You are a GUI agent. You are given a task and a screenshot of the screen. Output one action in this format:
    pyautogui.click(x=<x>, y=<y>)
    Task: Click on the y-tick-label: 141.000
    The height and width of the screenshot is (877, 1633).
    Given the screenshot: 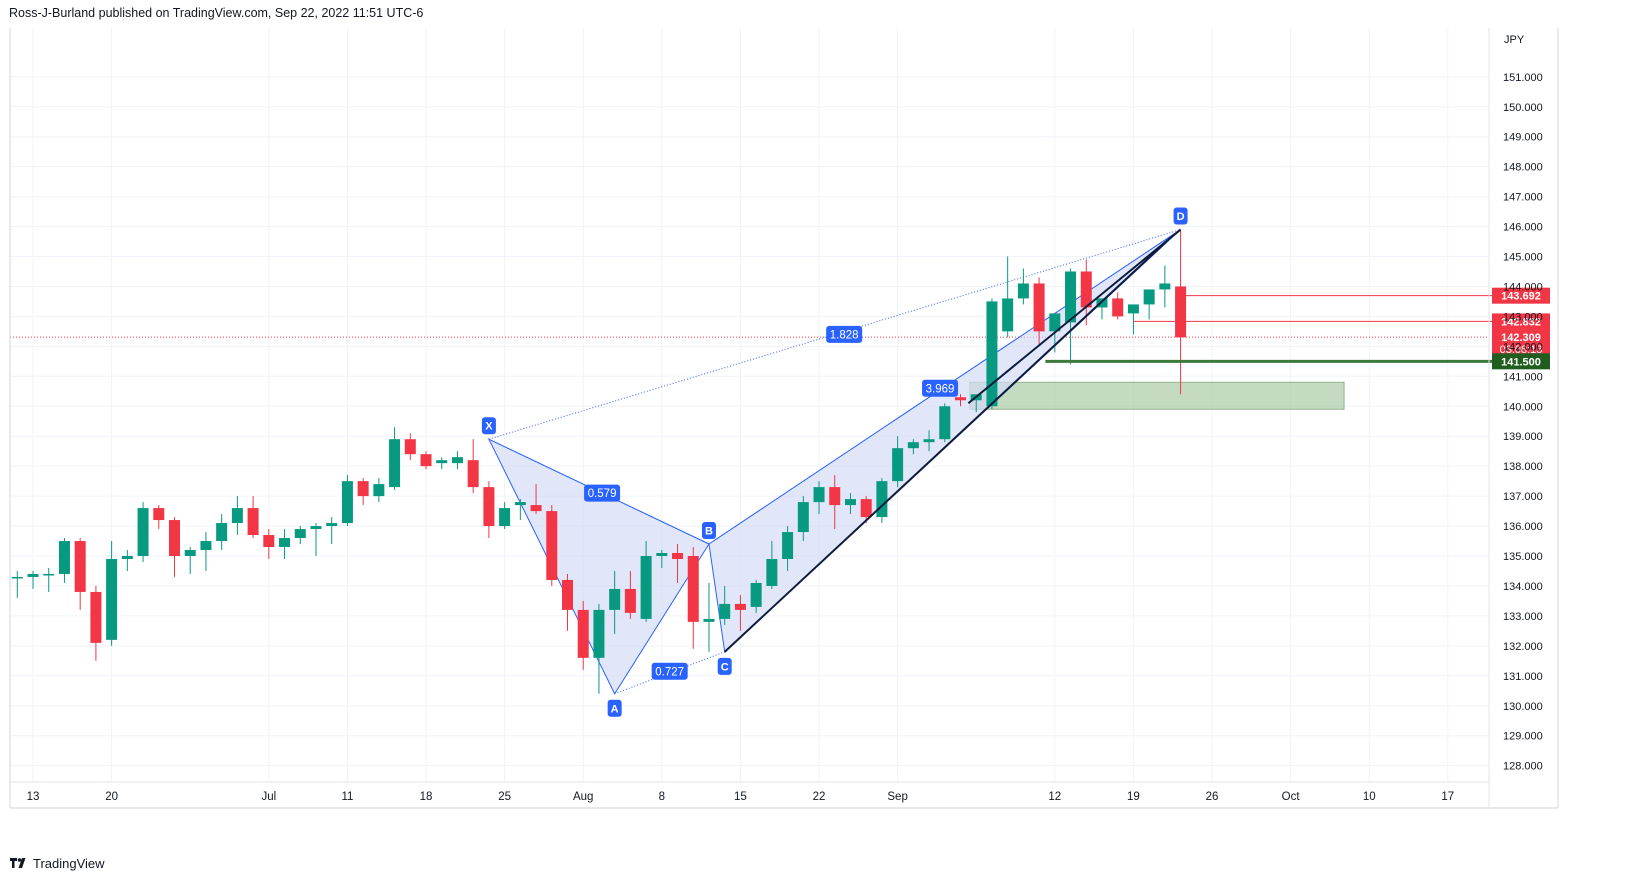 What is the action you would take?
    pyautogui.click(x=1523, y=377)
    